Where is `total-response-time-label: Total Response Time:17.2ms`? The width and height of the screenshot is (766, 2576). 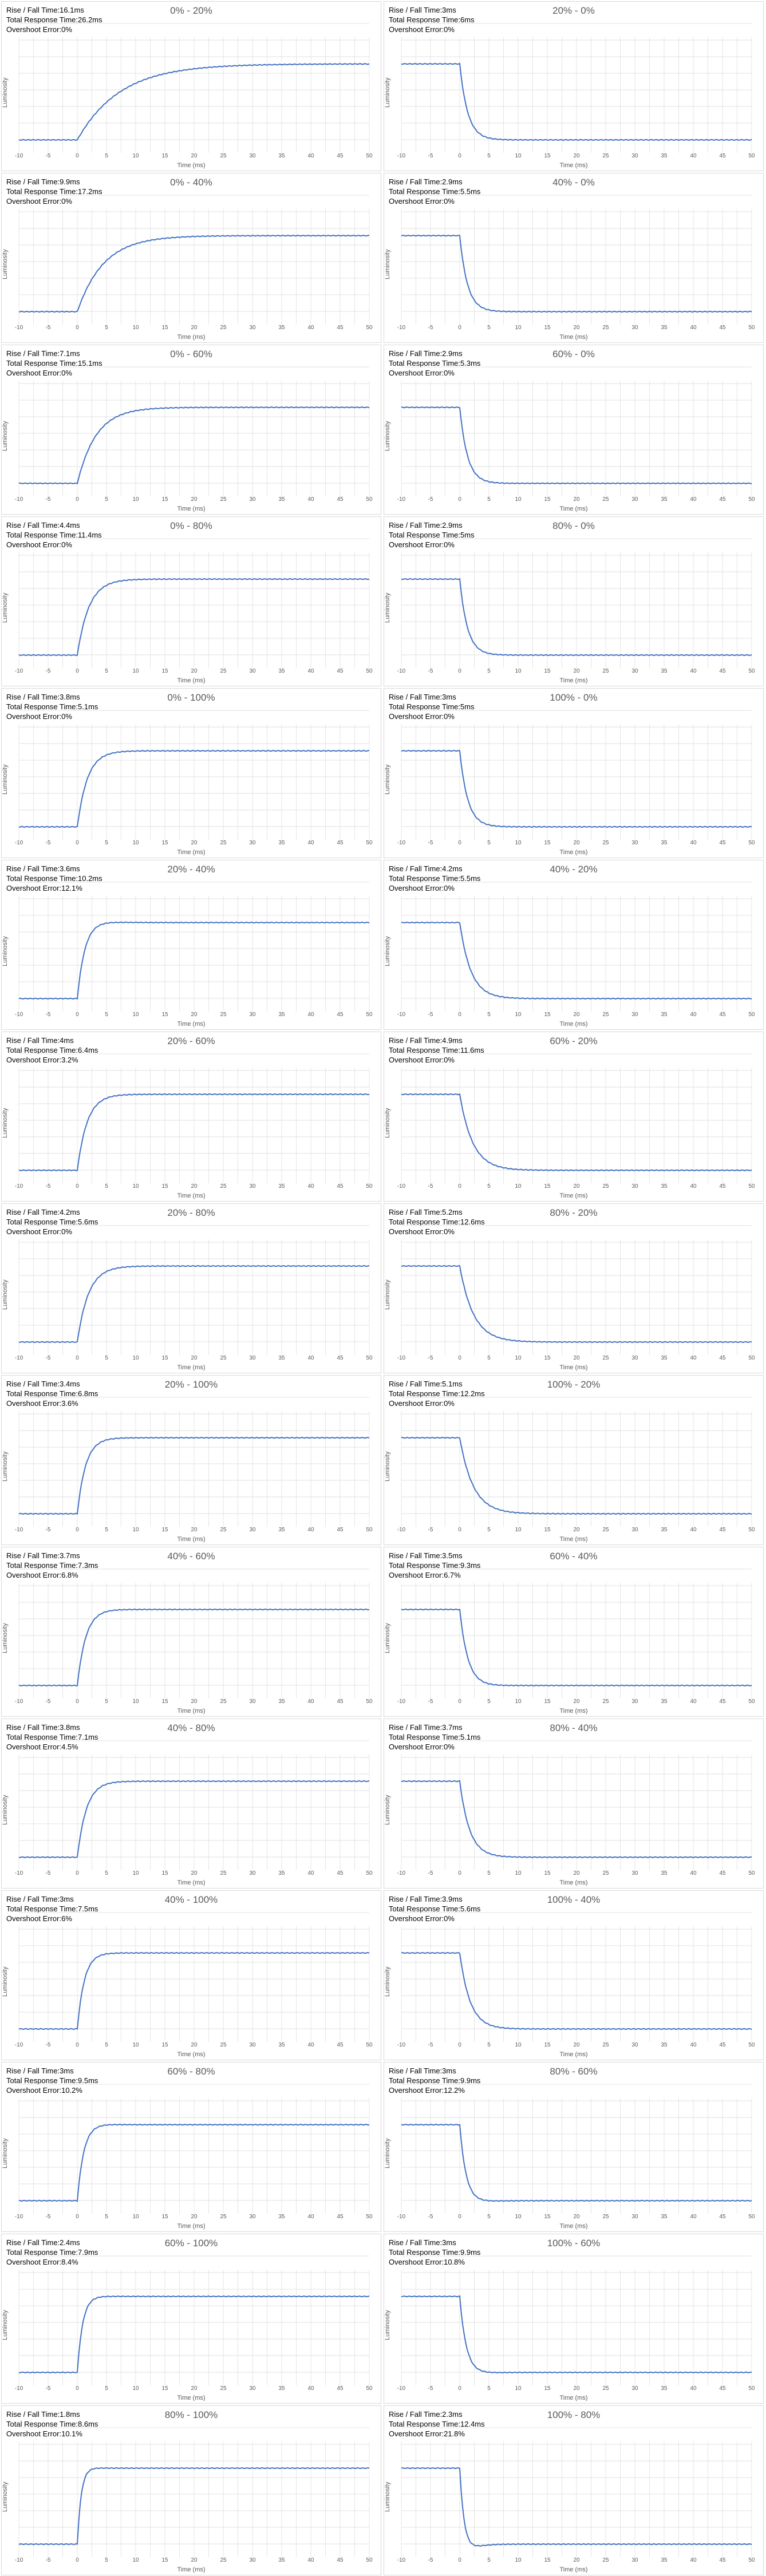 total-response-time-label: Total Response Time:17.2ms is located at coordinates (54, 191).